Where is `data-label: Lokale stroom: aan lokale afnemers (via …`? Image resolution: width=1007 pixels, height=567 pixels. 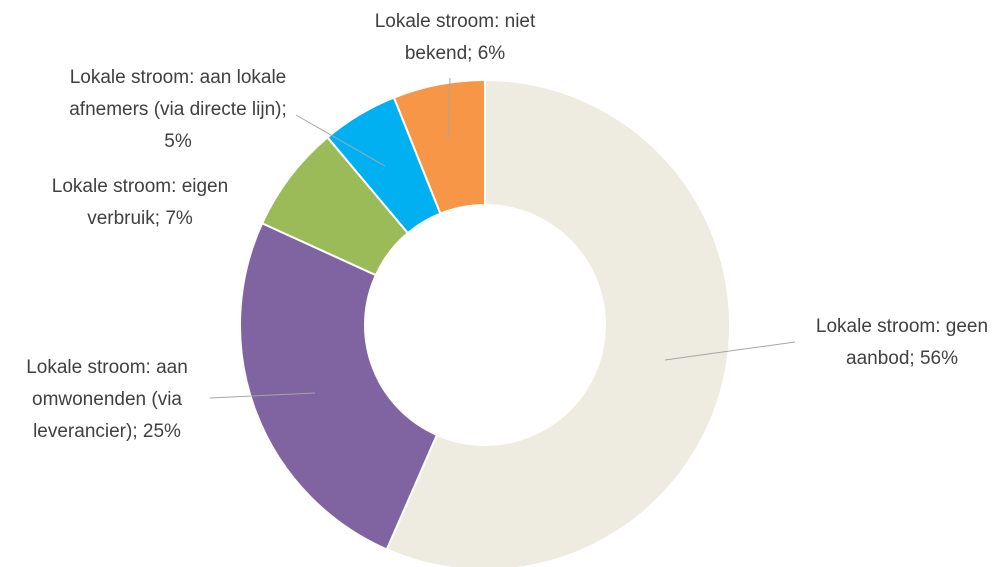
data-label: Lokale stroom: aan lokale afnemers (via … is located at coordinates (178, 109).